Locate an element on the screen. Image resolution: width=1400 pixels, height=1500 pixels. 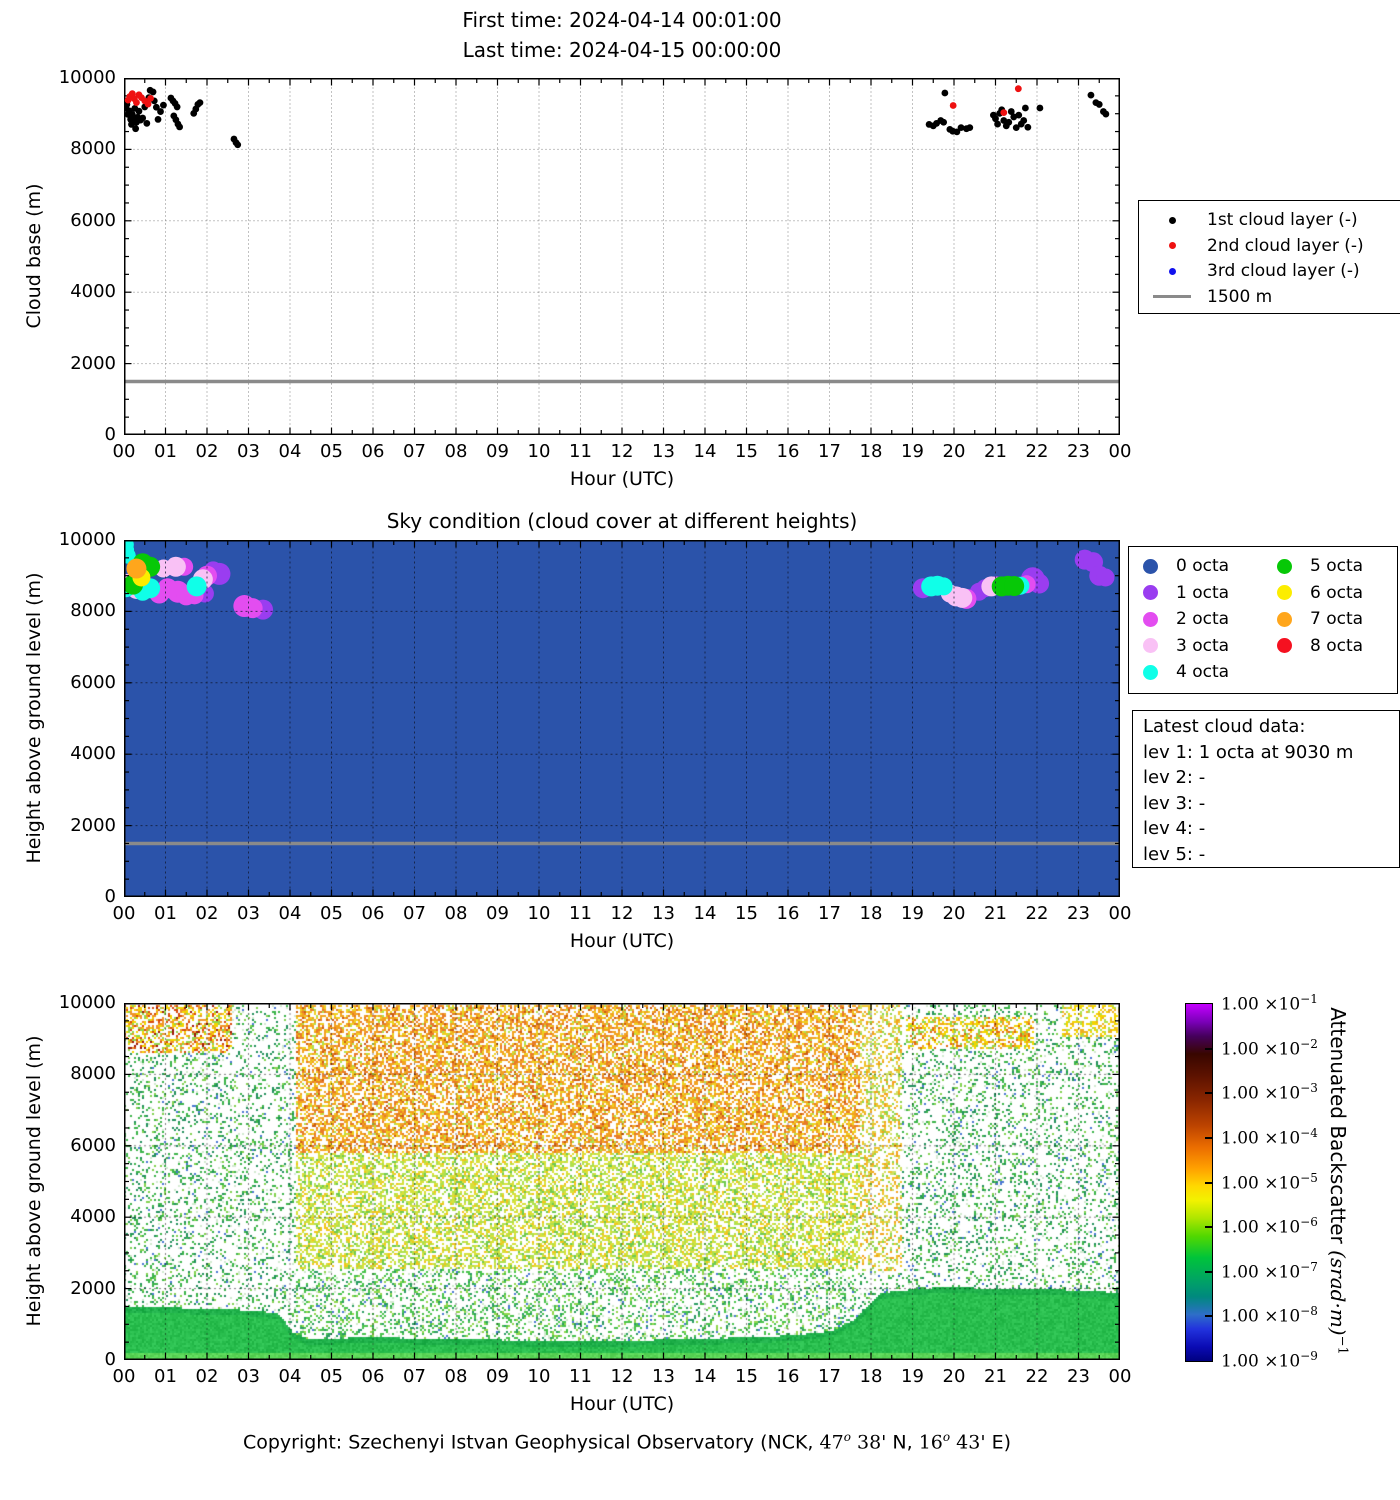
legend-item: 3rd cloud layer (-) is located at coordinates (1273, 271).